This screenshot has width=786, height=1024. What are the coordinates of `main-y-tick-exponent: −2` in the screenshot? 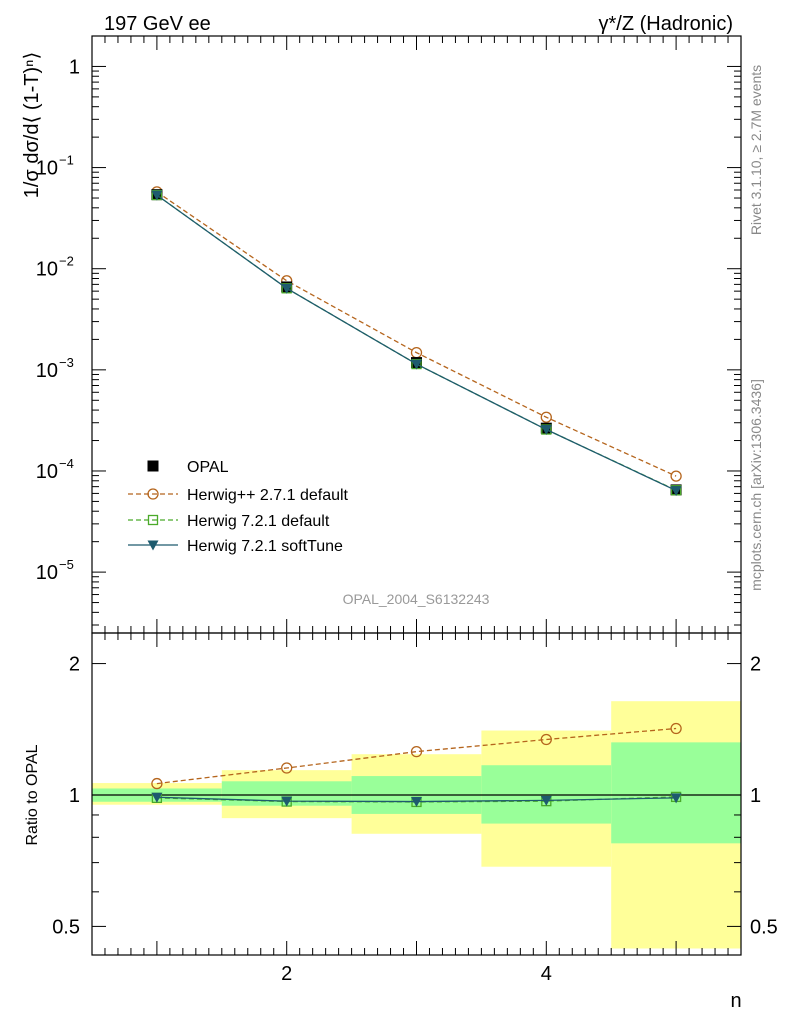 It's located at (66, 261).